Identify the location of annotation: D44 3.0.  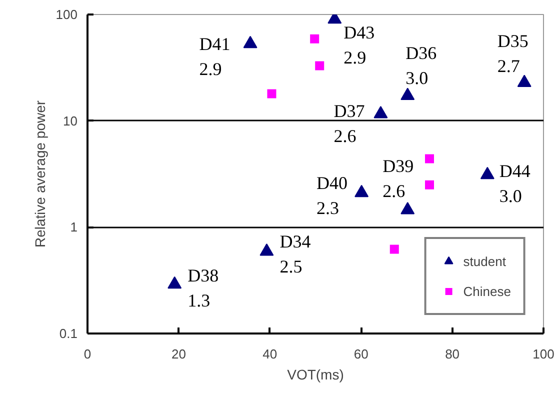
(514, 183).